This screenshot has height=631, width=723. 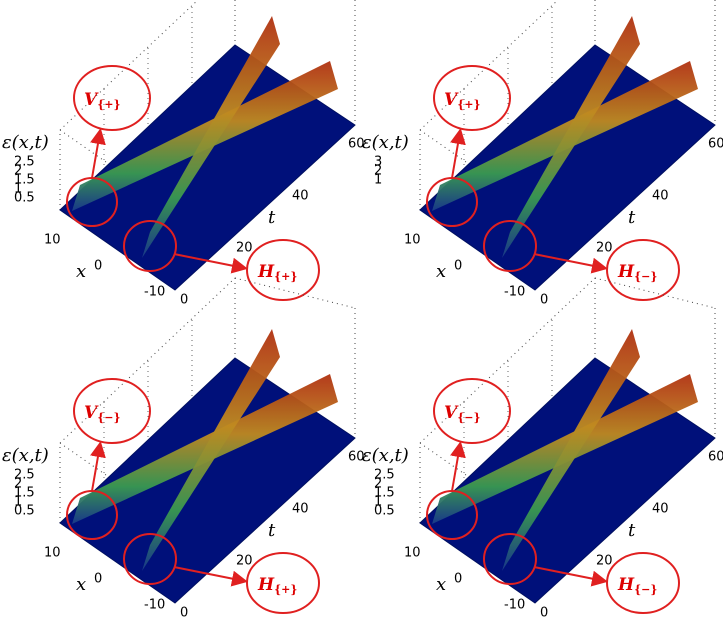 What do you see at coordinates (378, 162) in the screenshot?
I see `z-tick-label: 3` at bounding box center [378, 162].